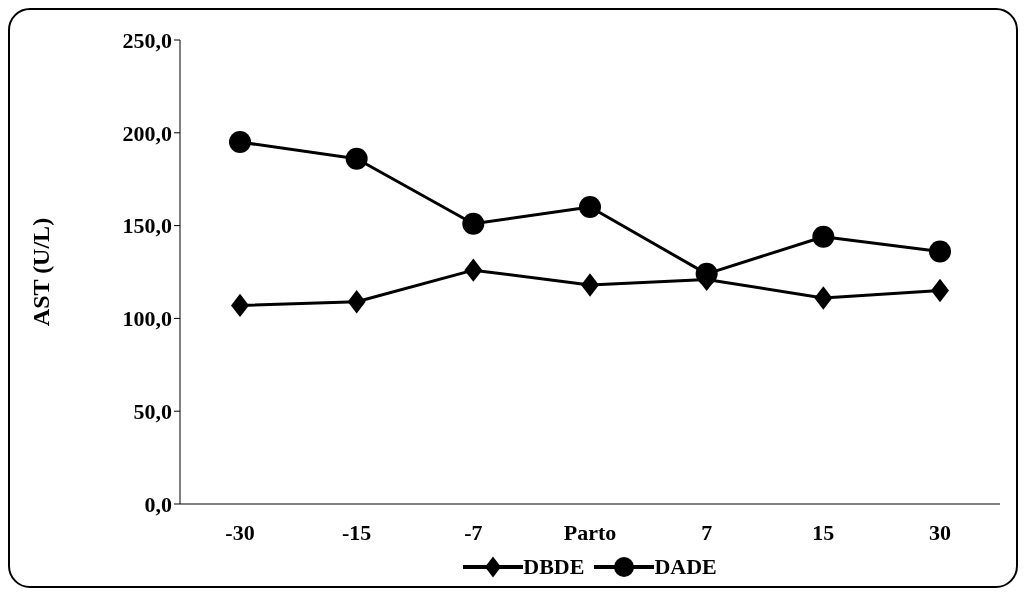 This screenshot has height=601, width=1029. What do you see at coordinates (40, 272) in the screenshot?
I see `y-axis-title: AST (U/L)` at bounding box center [40, 272].